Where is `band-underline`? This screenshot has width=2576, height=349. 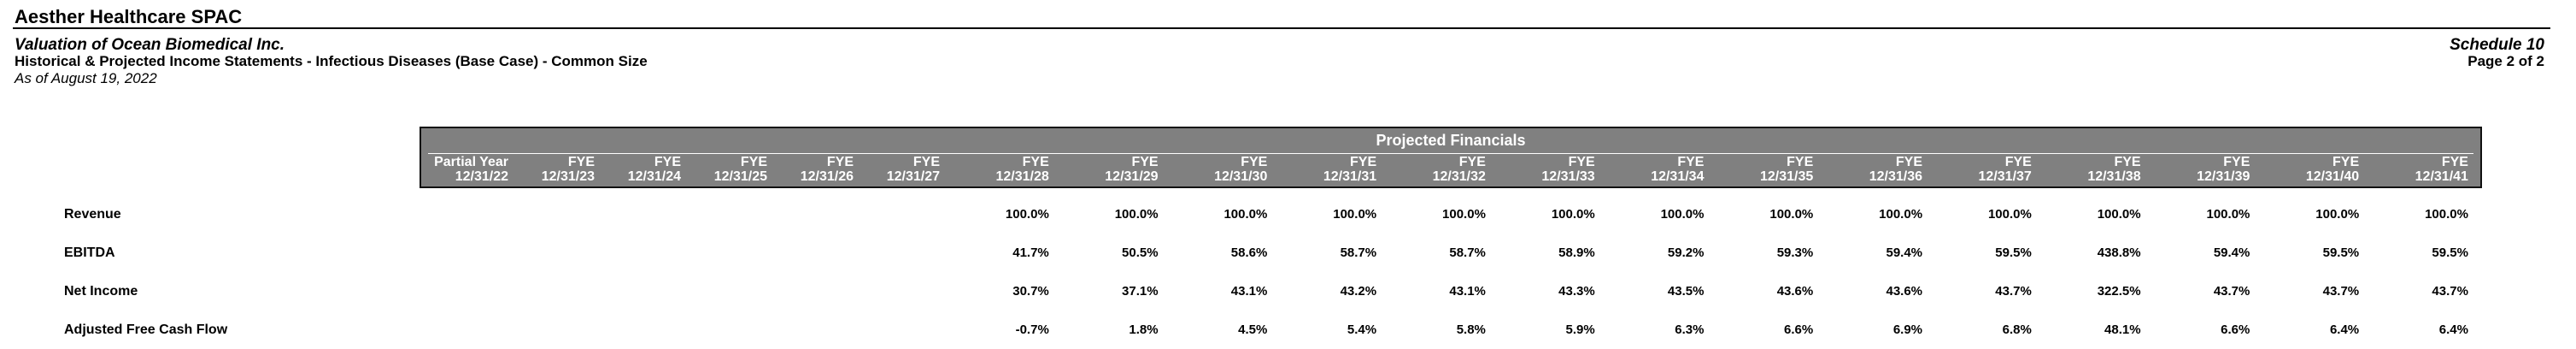
band-underline is located at coordinates (1450, 153).